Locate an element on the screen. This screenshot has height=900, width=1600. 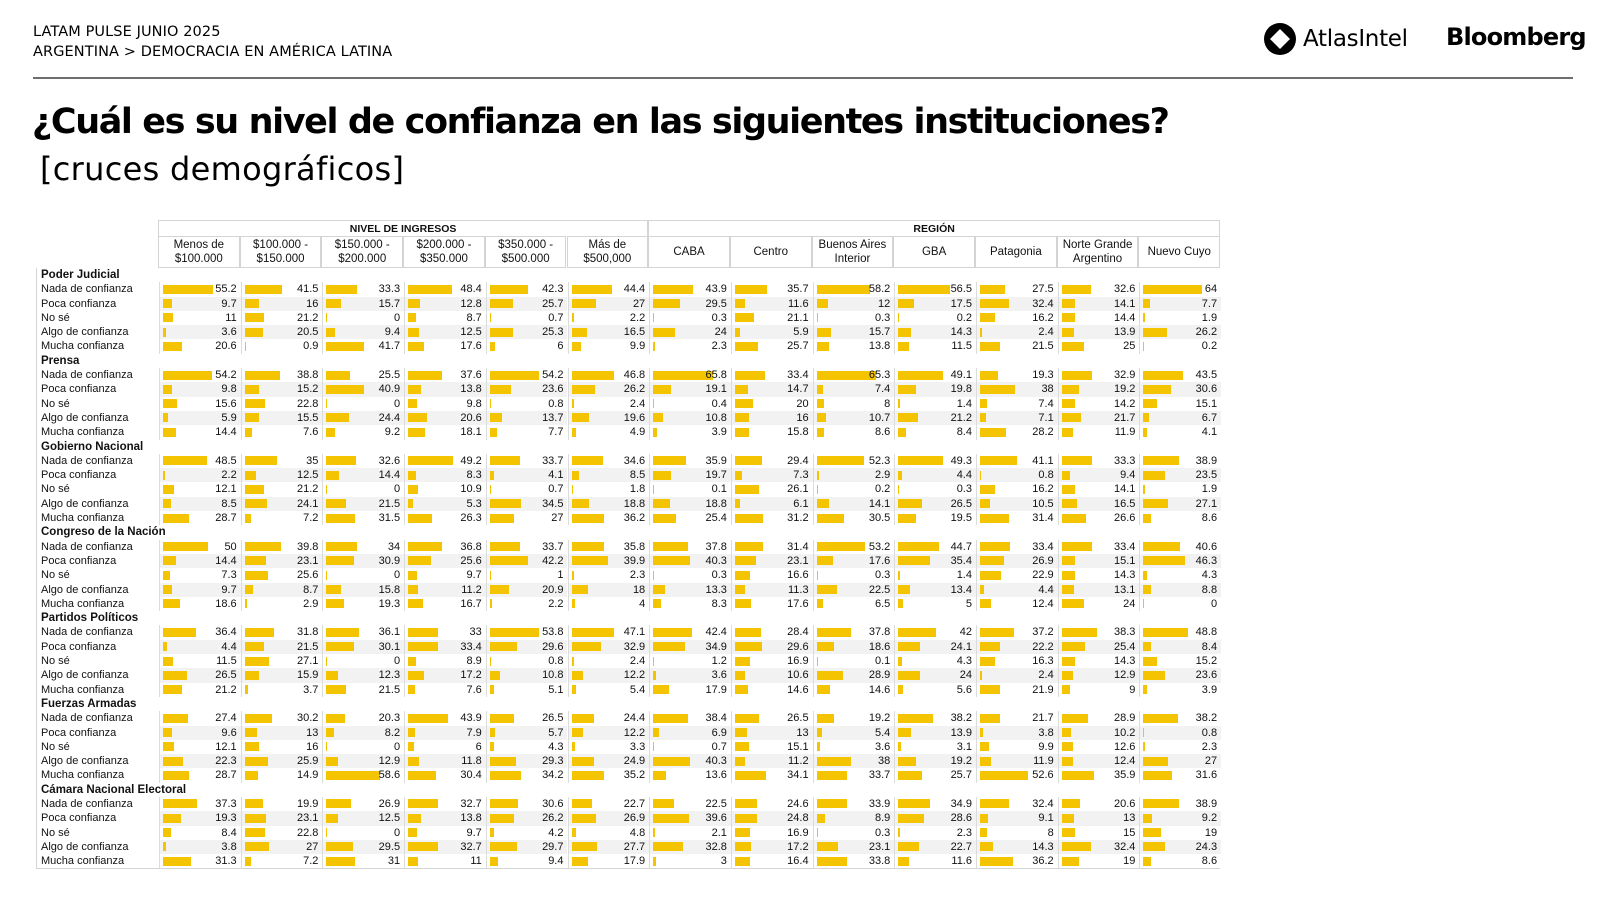
column-header-cell: $350.000 - $500.000 is located at coordinates (525, 252).